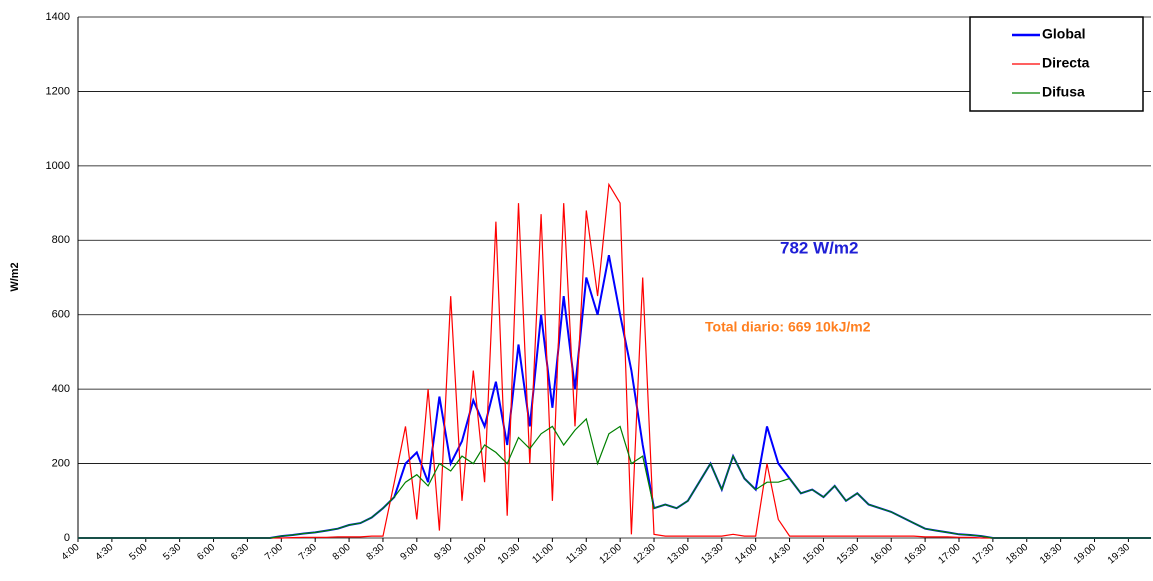 The height and width of the screenshot is (581, 1153). I want to click on x-tick-label: 6:00, so click(206, 552).